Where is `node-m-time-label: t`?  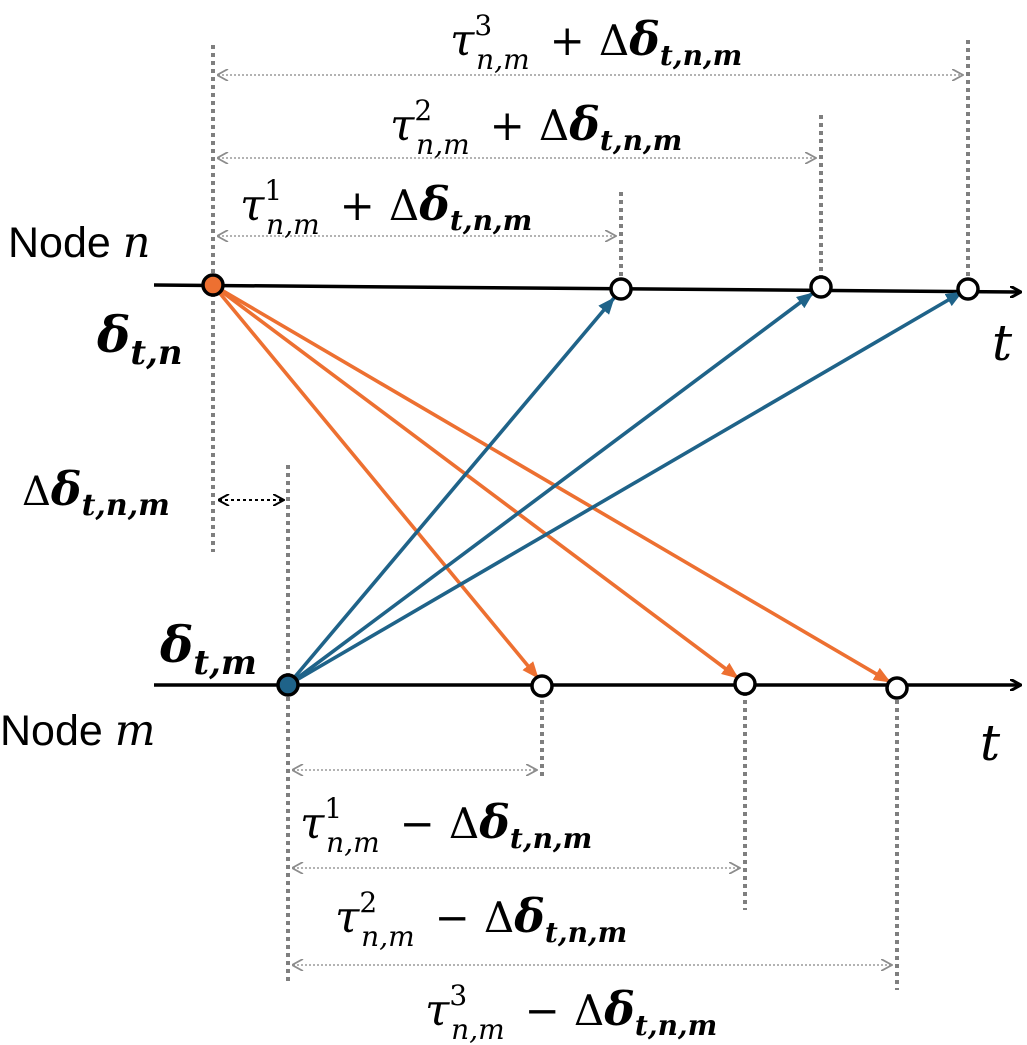 node-m-time-label: t is located at coordinates (990, 743).